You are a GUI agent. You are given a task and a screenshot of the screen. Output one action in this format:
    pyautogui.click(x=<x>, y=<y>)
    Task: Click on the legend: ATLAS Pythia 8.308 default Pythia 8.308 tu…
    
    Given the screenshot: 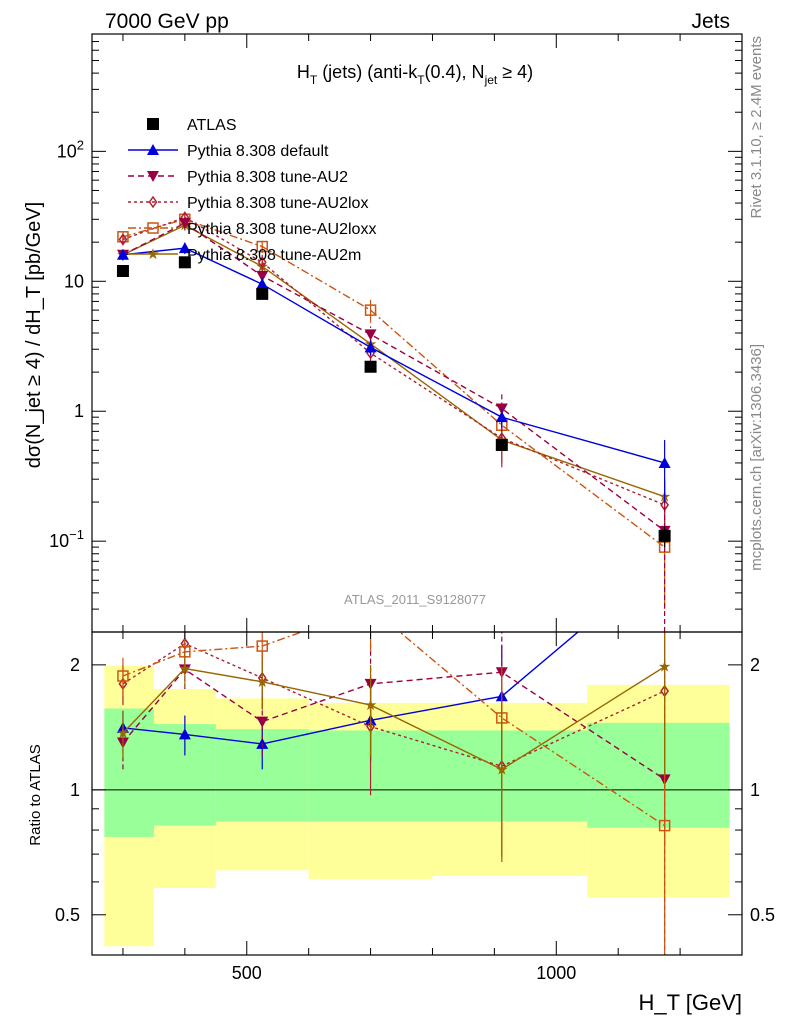 What is the action you would take?
    pyautogui.click(x=252, y=190)
    